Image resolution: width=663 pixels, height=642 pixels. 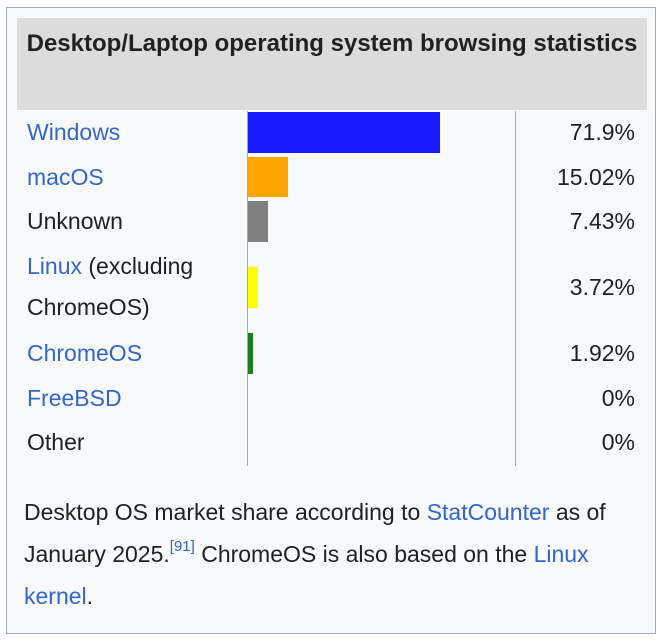 I want to click on row-label-macos: macOS, so click(x=65, y=177).